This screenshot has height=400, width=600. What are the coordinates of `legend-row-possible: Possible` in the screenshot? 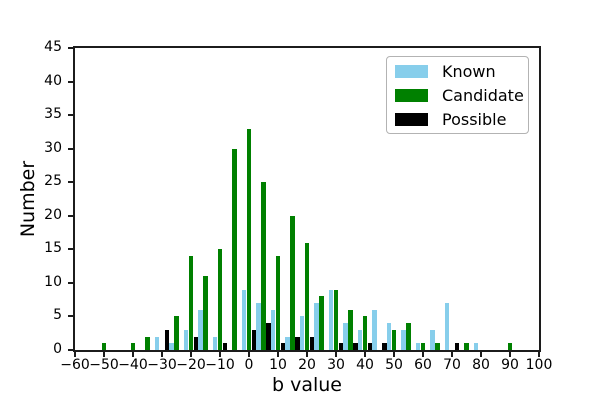 It's located at (461, 119).